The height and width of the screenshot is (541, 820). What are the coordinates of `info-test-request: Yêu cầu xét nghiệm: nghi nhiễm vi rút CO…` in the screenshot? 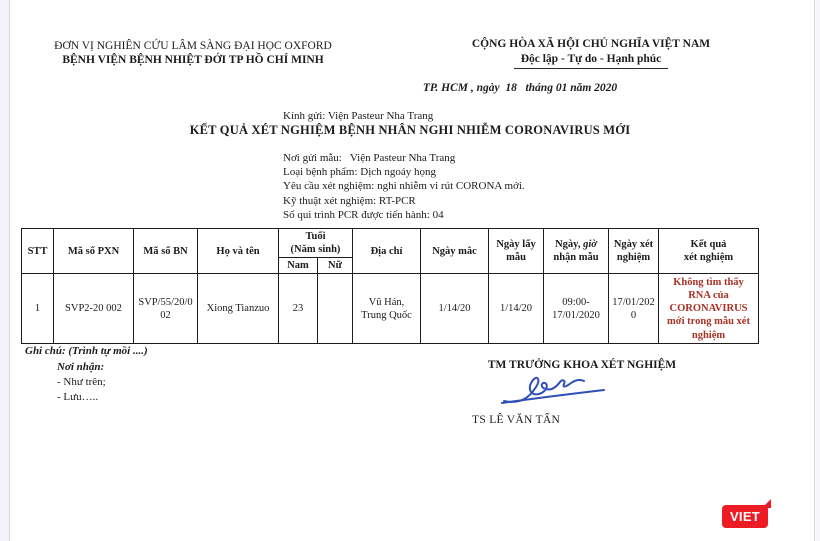 It's located at (404, 186).